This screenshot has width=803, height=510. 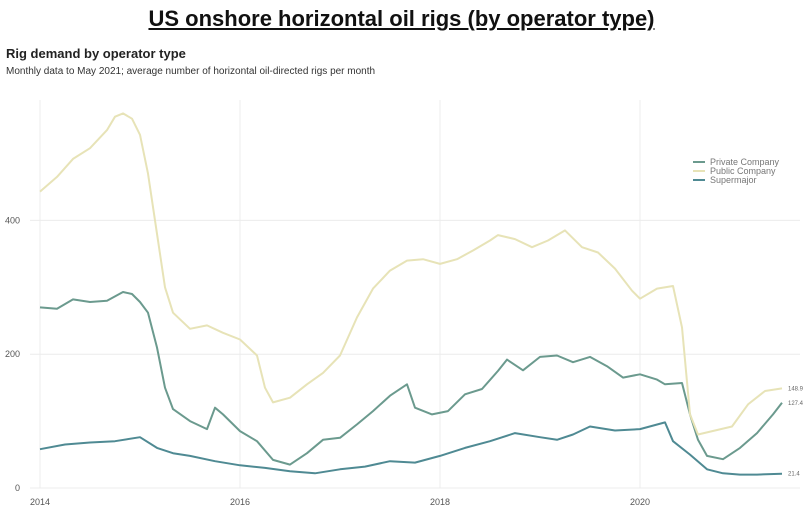 What do you see at coordinates (745, 162) in the screenshot?
I see `legend-label: Private Company` at bounding box center [745, 162].